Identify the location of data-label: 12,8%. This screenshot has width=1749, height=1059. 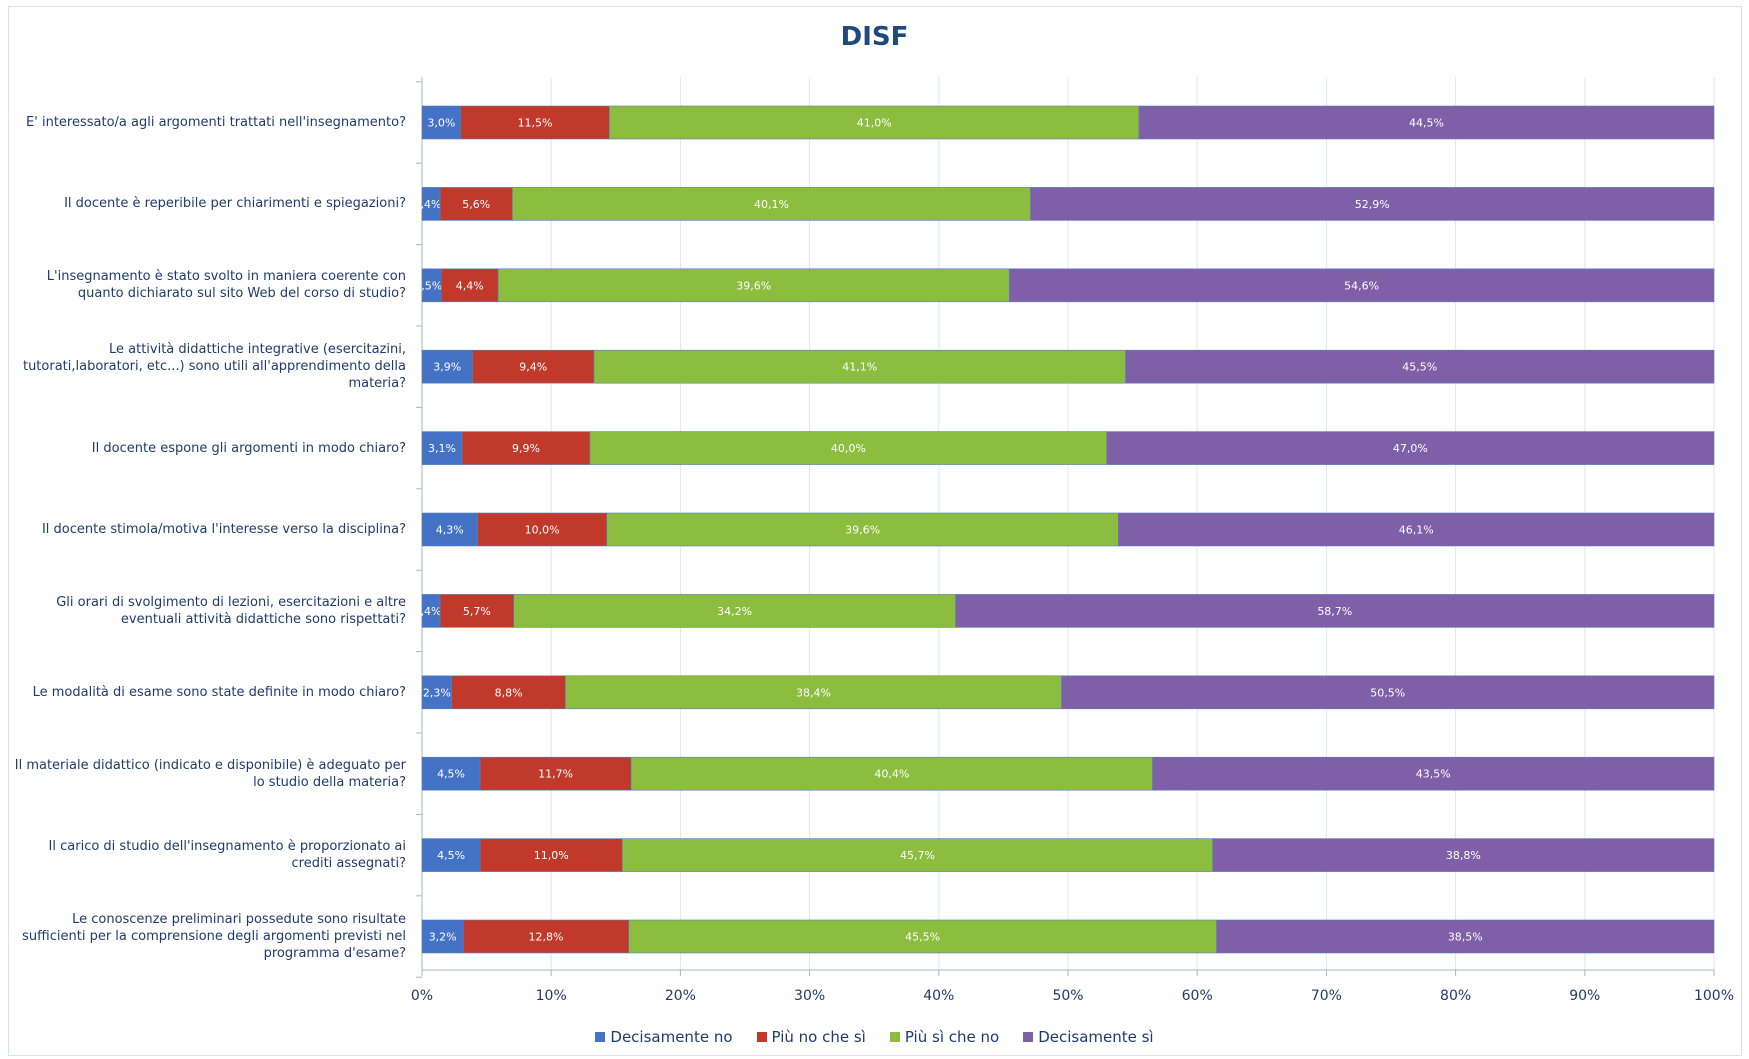
(546, 937).